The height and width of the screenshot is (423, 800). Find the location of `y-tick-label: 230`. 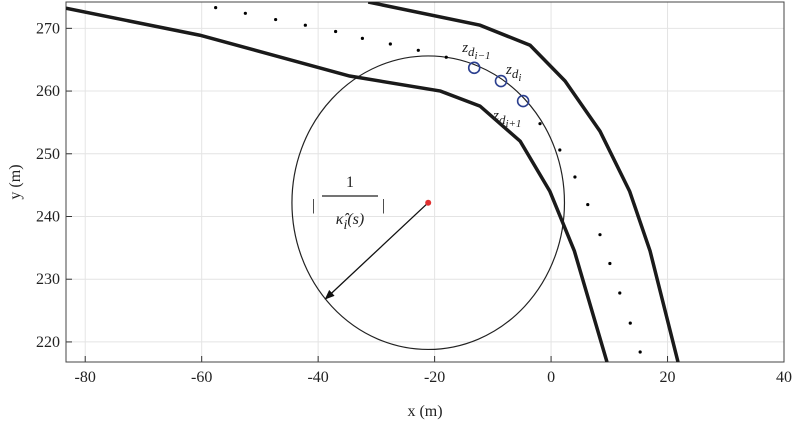

y-tick-label: 230 is located at coordinates (48, 279).